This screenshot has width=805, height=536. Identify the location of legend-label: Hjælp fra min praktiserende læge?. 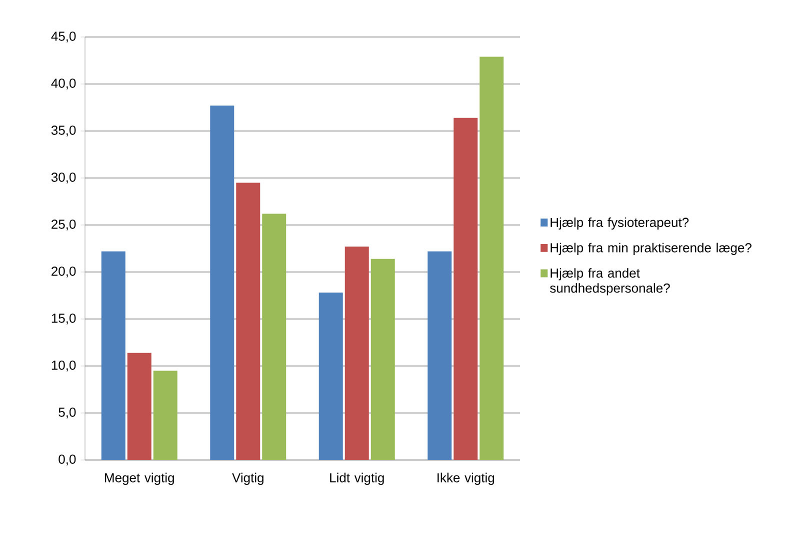
(651, 248).